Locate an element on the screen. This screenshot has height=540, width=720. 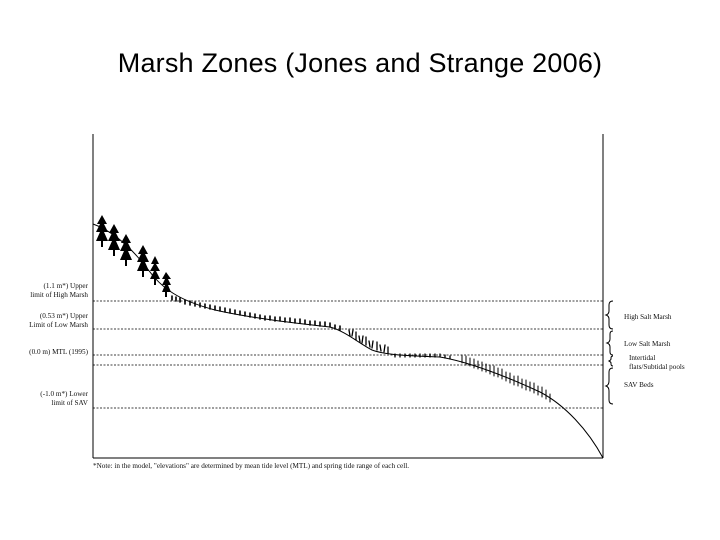
label-high-marsh-limit-line2: limit of High Marsh is located at coordinates (59, 295).